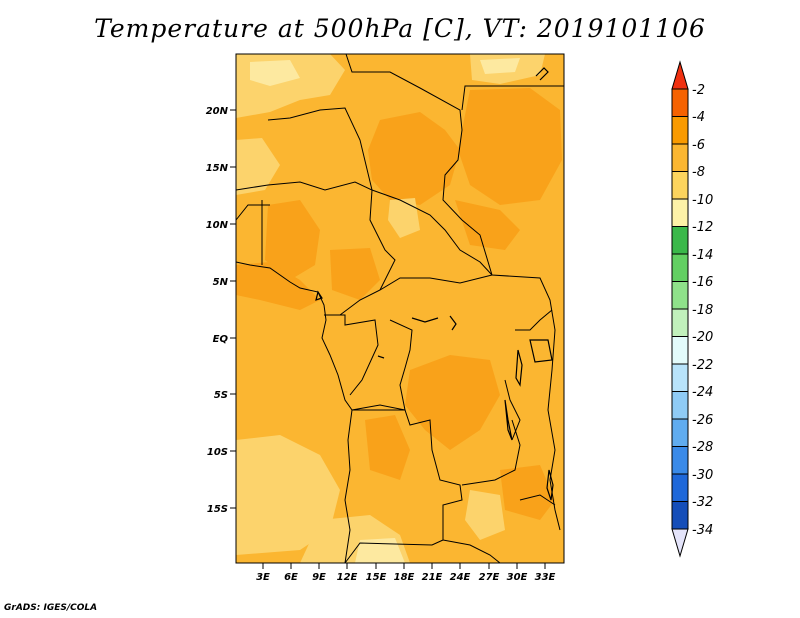 Image resolution: width=800 pixels, height=618 pixels. I want to click on colorbar-label: -32, so click(702, 502).